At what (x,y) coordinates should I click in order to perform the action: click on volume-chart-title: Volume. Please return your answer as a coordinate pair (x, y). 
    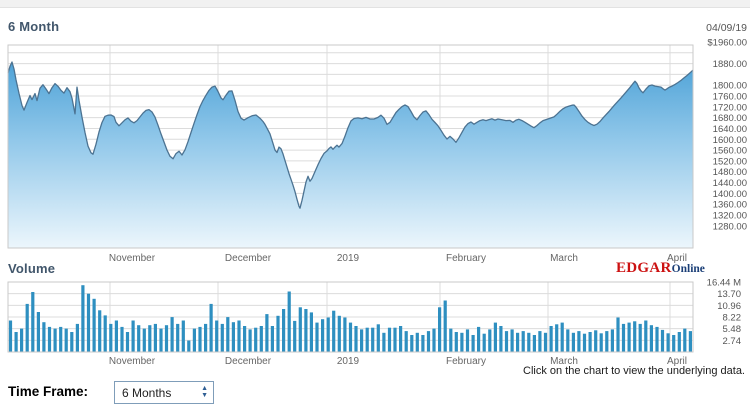
    Looking at the image, I should click on (32, 268).